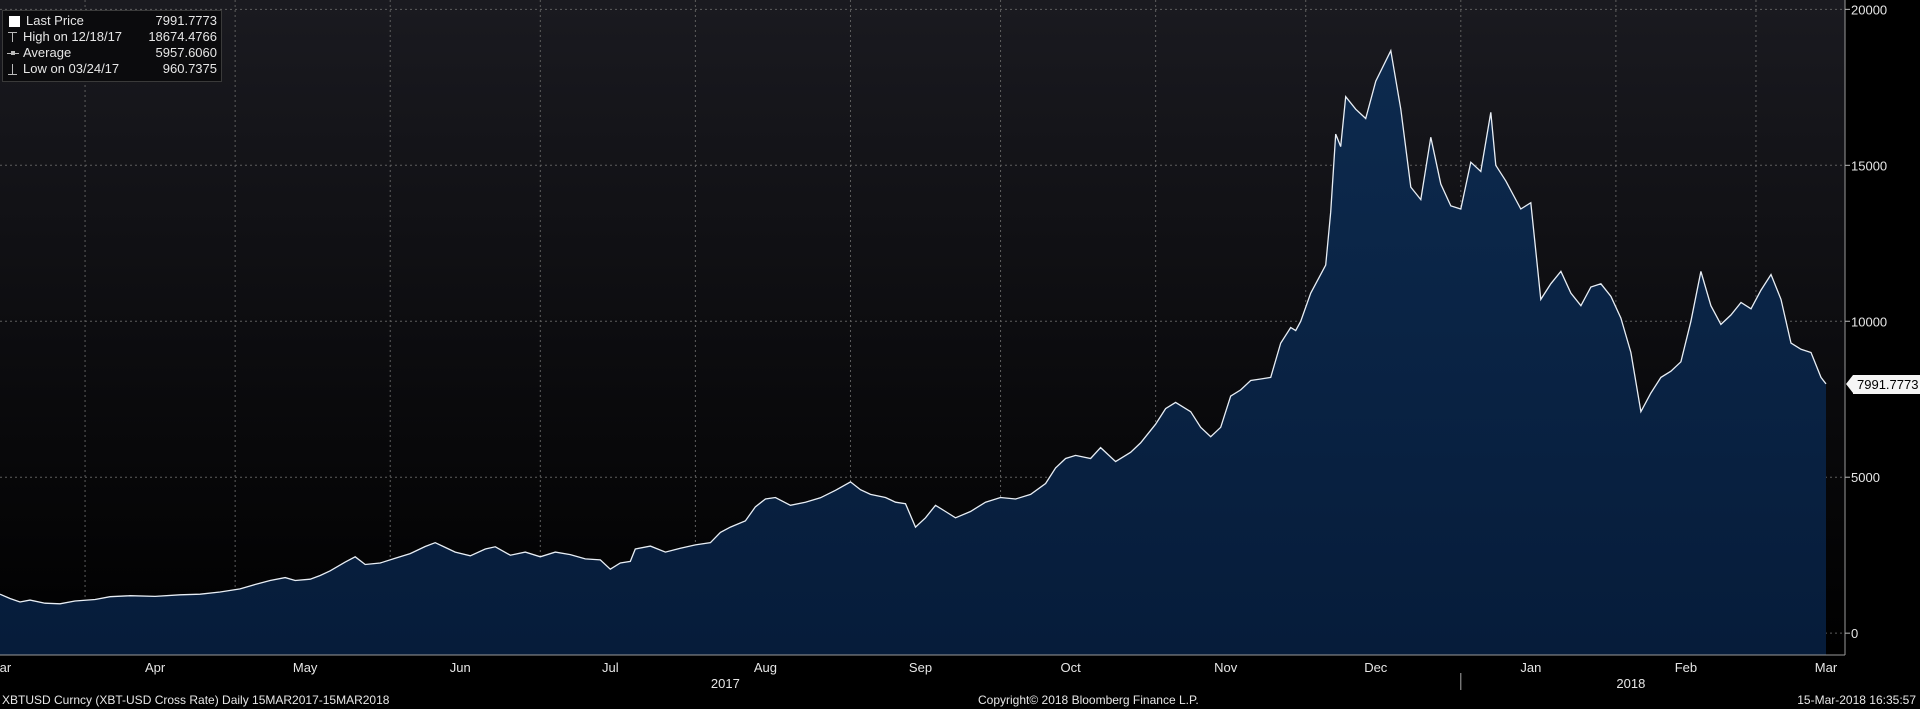 The image size is (1920, 709). Describe the element at coordinates (112, 53) in the screenshot. I see `legend-average: Average 5957.6060` at that location.